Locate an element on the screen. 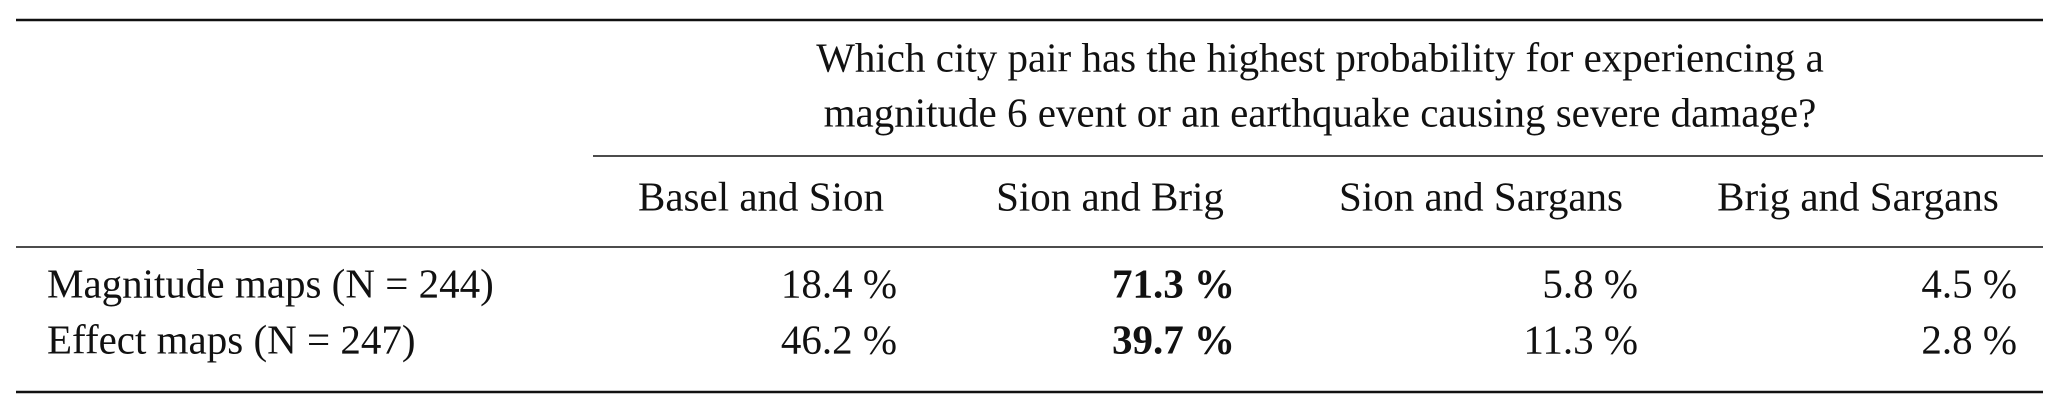 This screenshot has height=415, width=2067. cell: 5.8 % is located at coordinates (1590, 283).